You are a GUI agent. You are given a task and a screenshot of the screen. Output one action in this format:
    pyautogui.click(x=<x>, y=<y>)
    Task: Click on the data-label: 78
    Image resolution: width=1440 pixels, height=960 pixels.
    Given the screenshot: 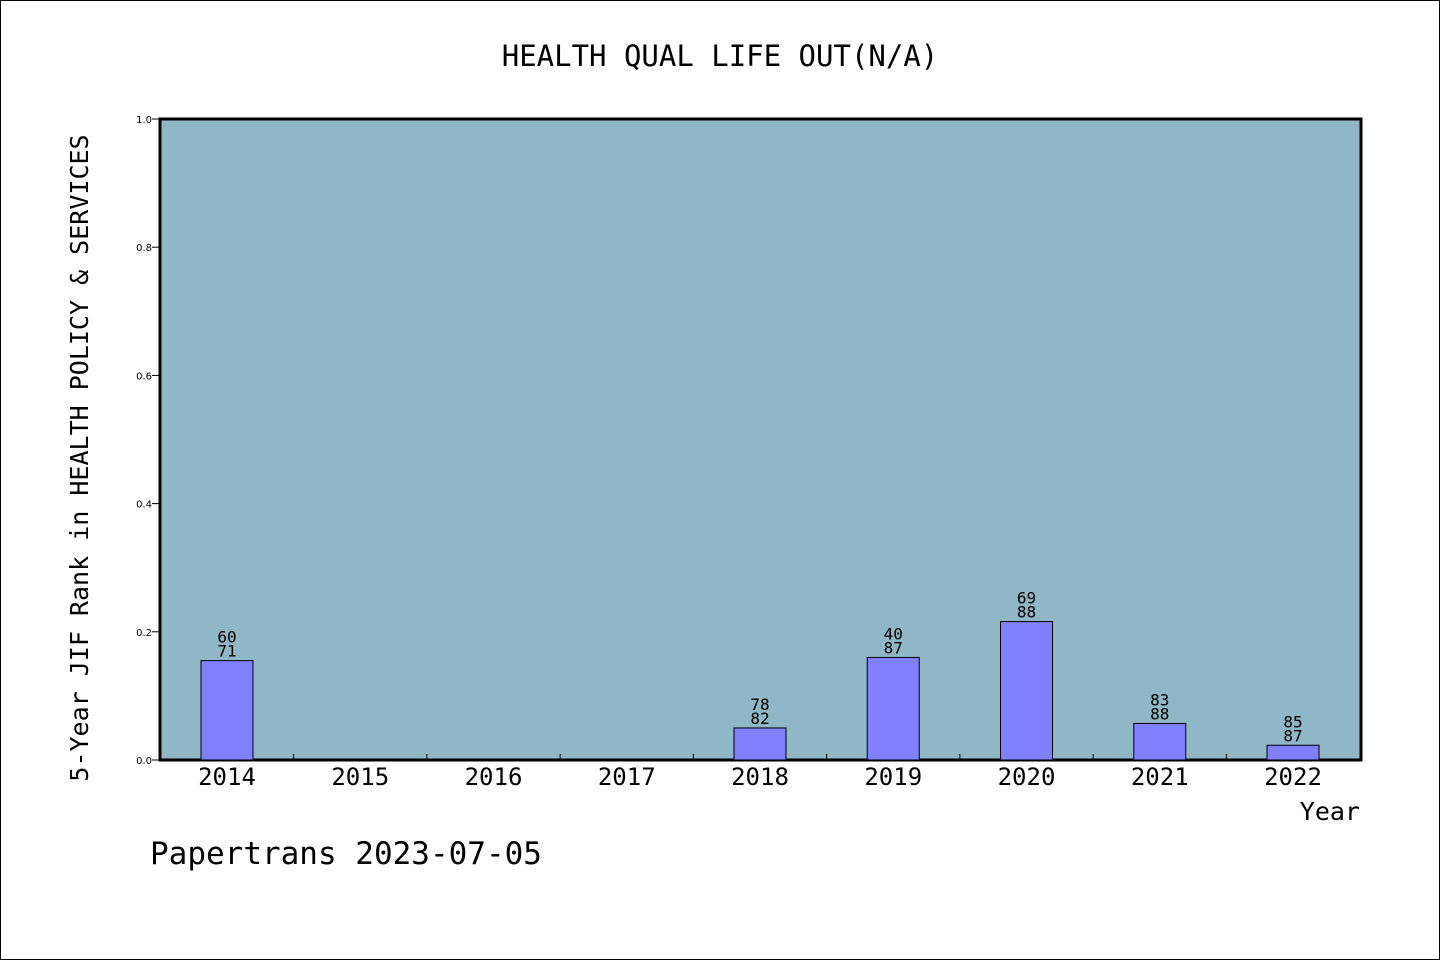 What is the action you would take?
    pyautogui.click(x=759, y=704)
    